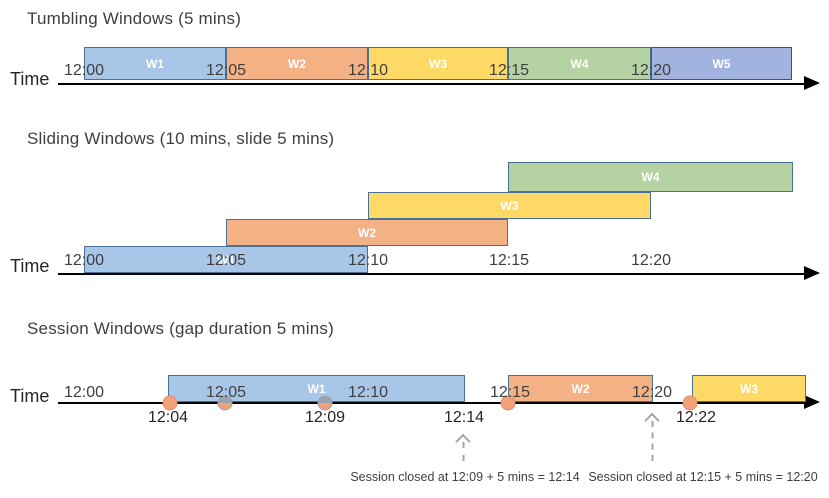  Describe the element at coordinates (181, 138) in the screenshot. I see `sliding-section-title: Sliding Windows (10 mins, slide 5 mins)` at that location.